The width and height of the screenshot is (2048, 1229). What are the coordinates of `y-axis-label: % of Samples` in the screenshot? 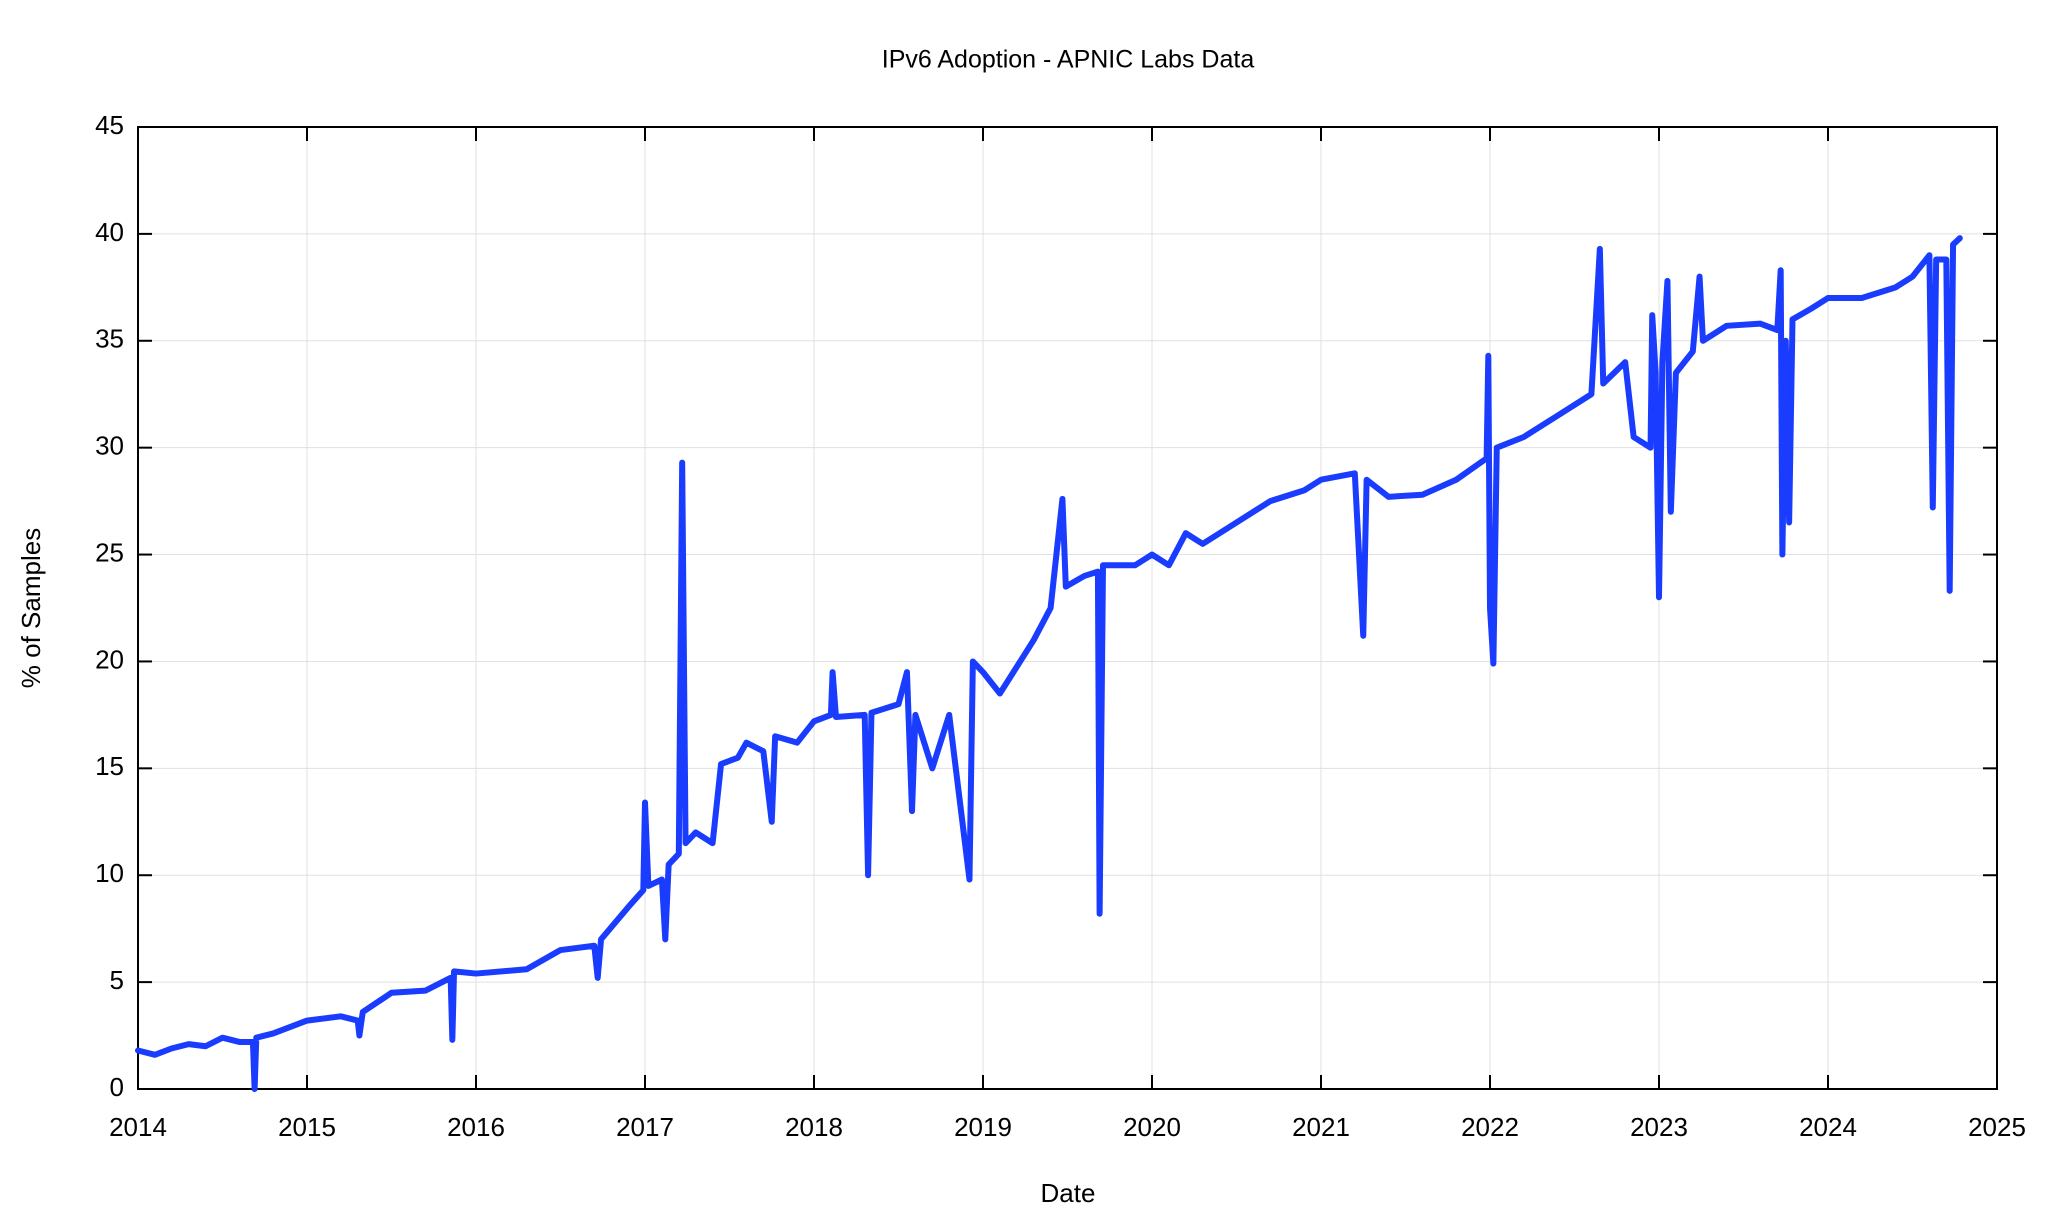 It's located at (31, 608).